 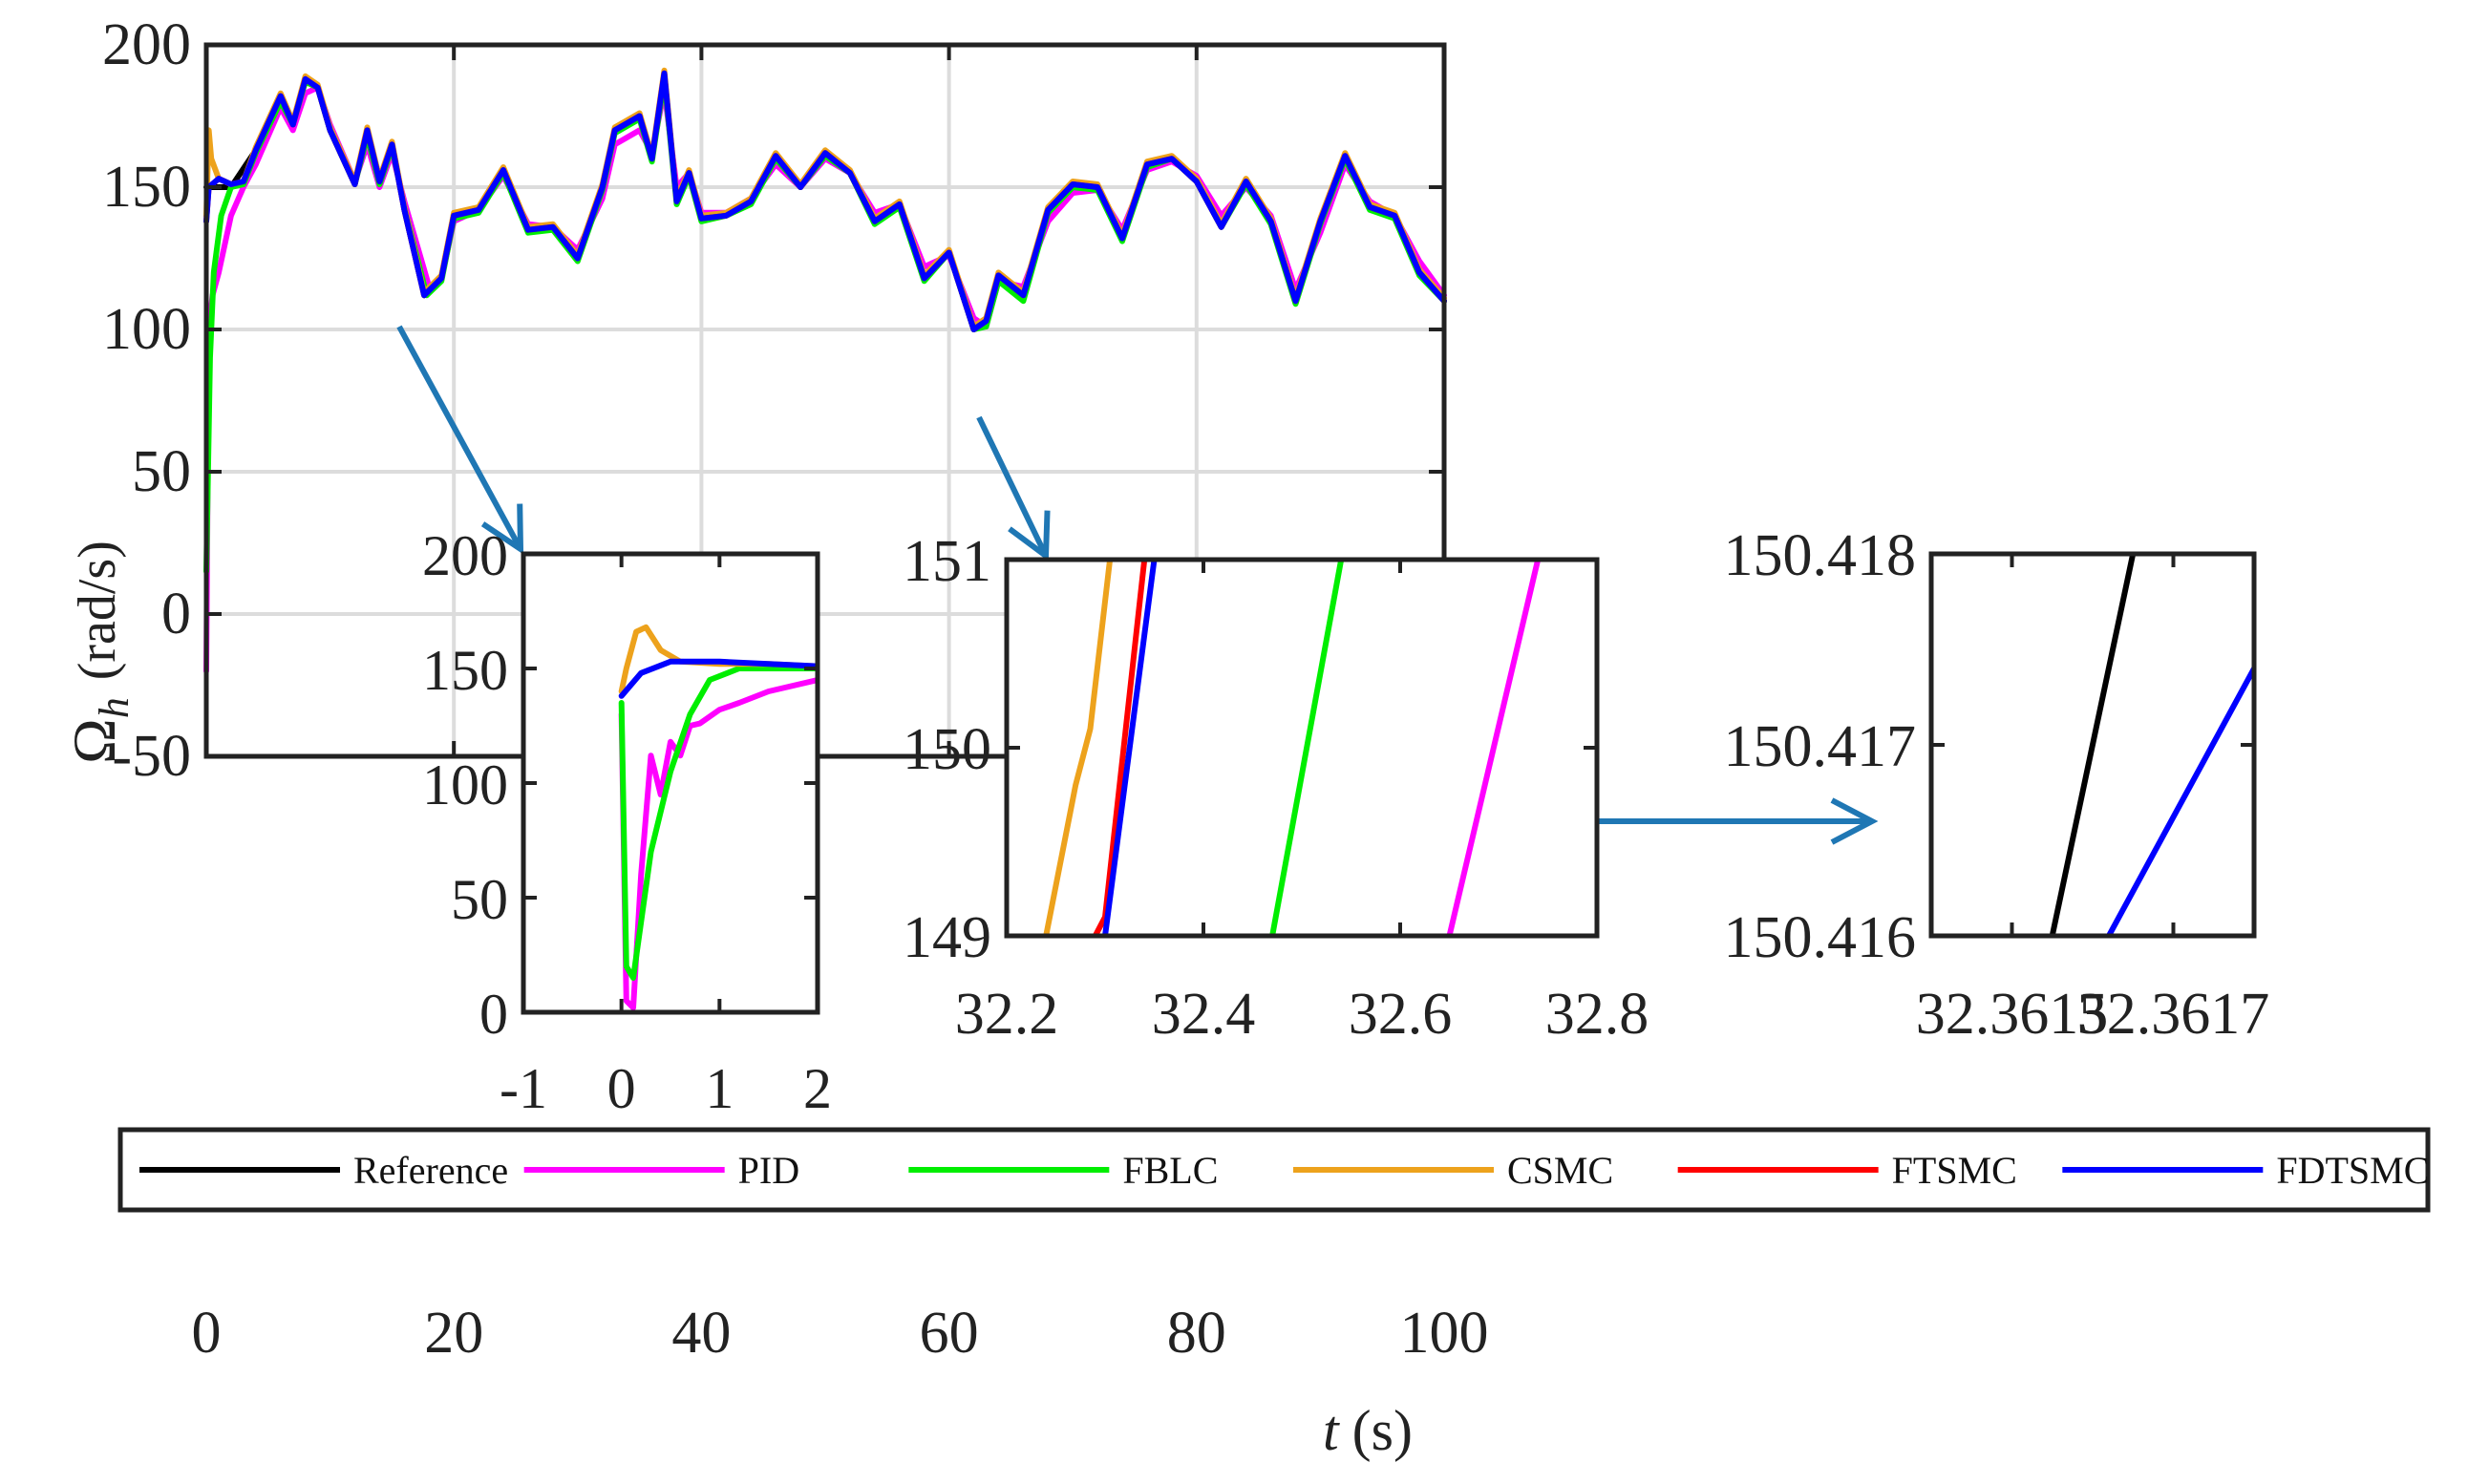 I want to click on inset-series-line-reference, so click(x=2093, y=745).